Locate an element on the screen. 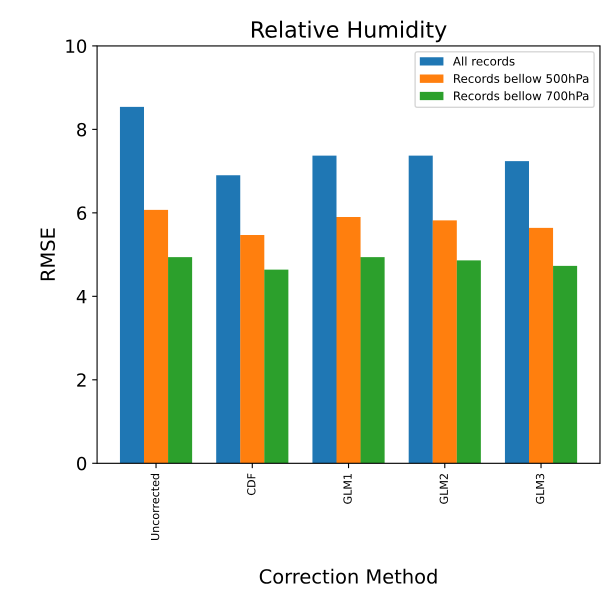 The image size is (603, 612). legend-label: Records bellow 500hPa is located at coordinates (521, 78).